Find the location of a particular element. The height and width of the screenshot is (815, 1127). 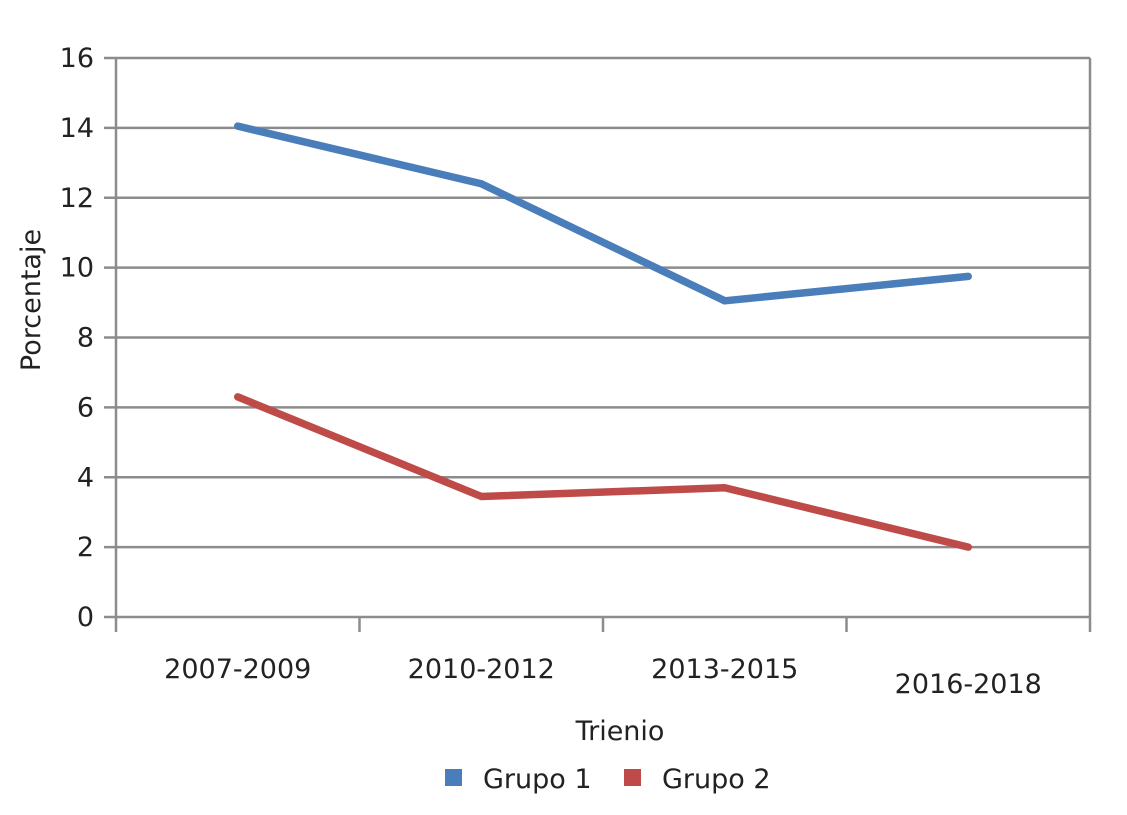

y-tick-label: 6 is located at coordinates (85, 407).